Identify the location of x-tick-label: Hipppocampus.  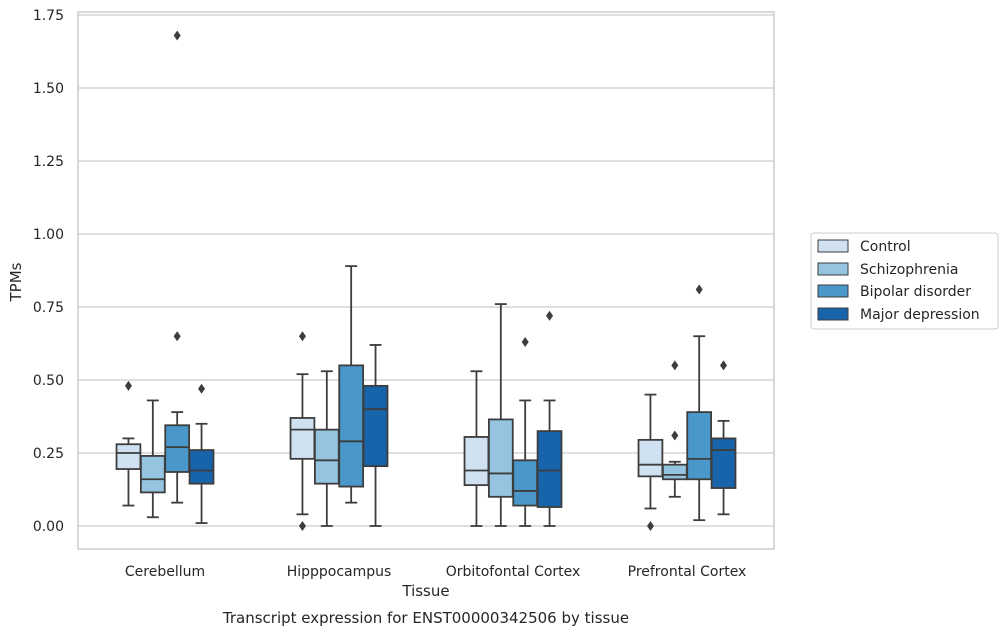
(339, 572).